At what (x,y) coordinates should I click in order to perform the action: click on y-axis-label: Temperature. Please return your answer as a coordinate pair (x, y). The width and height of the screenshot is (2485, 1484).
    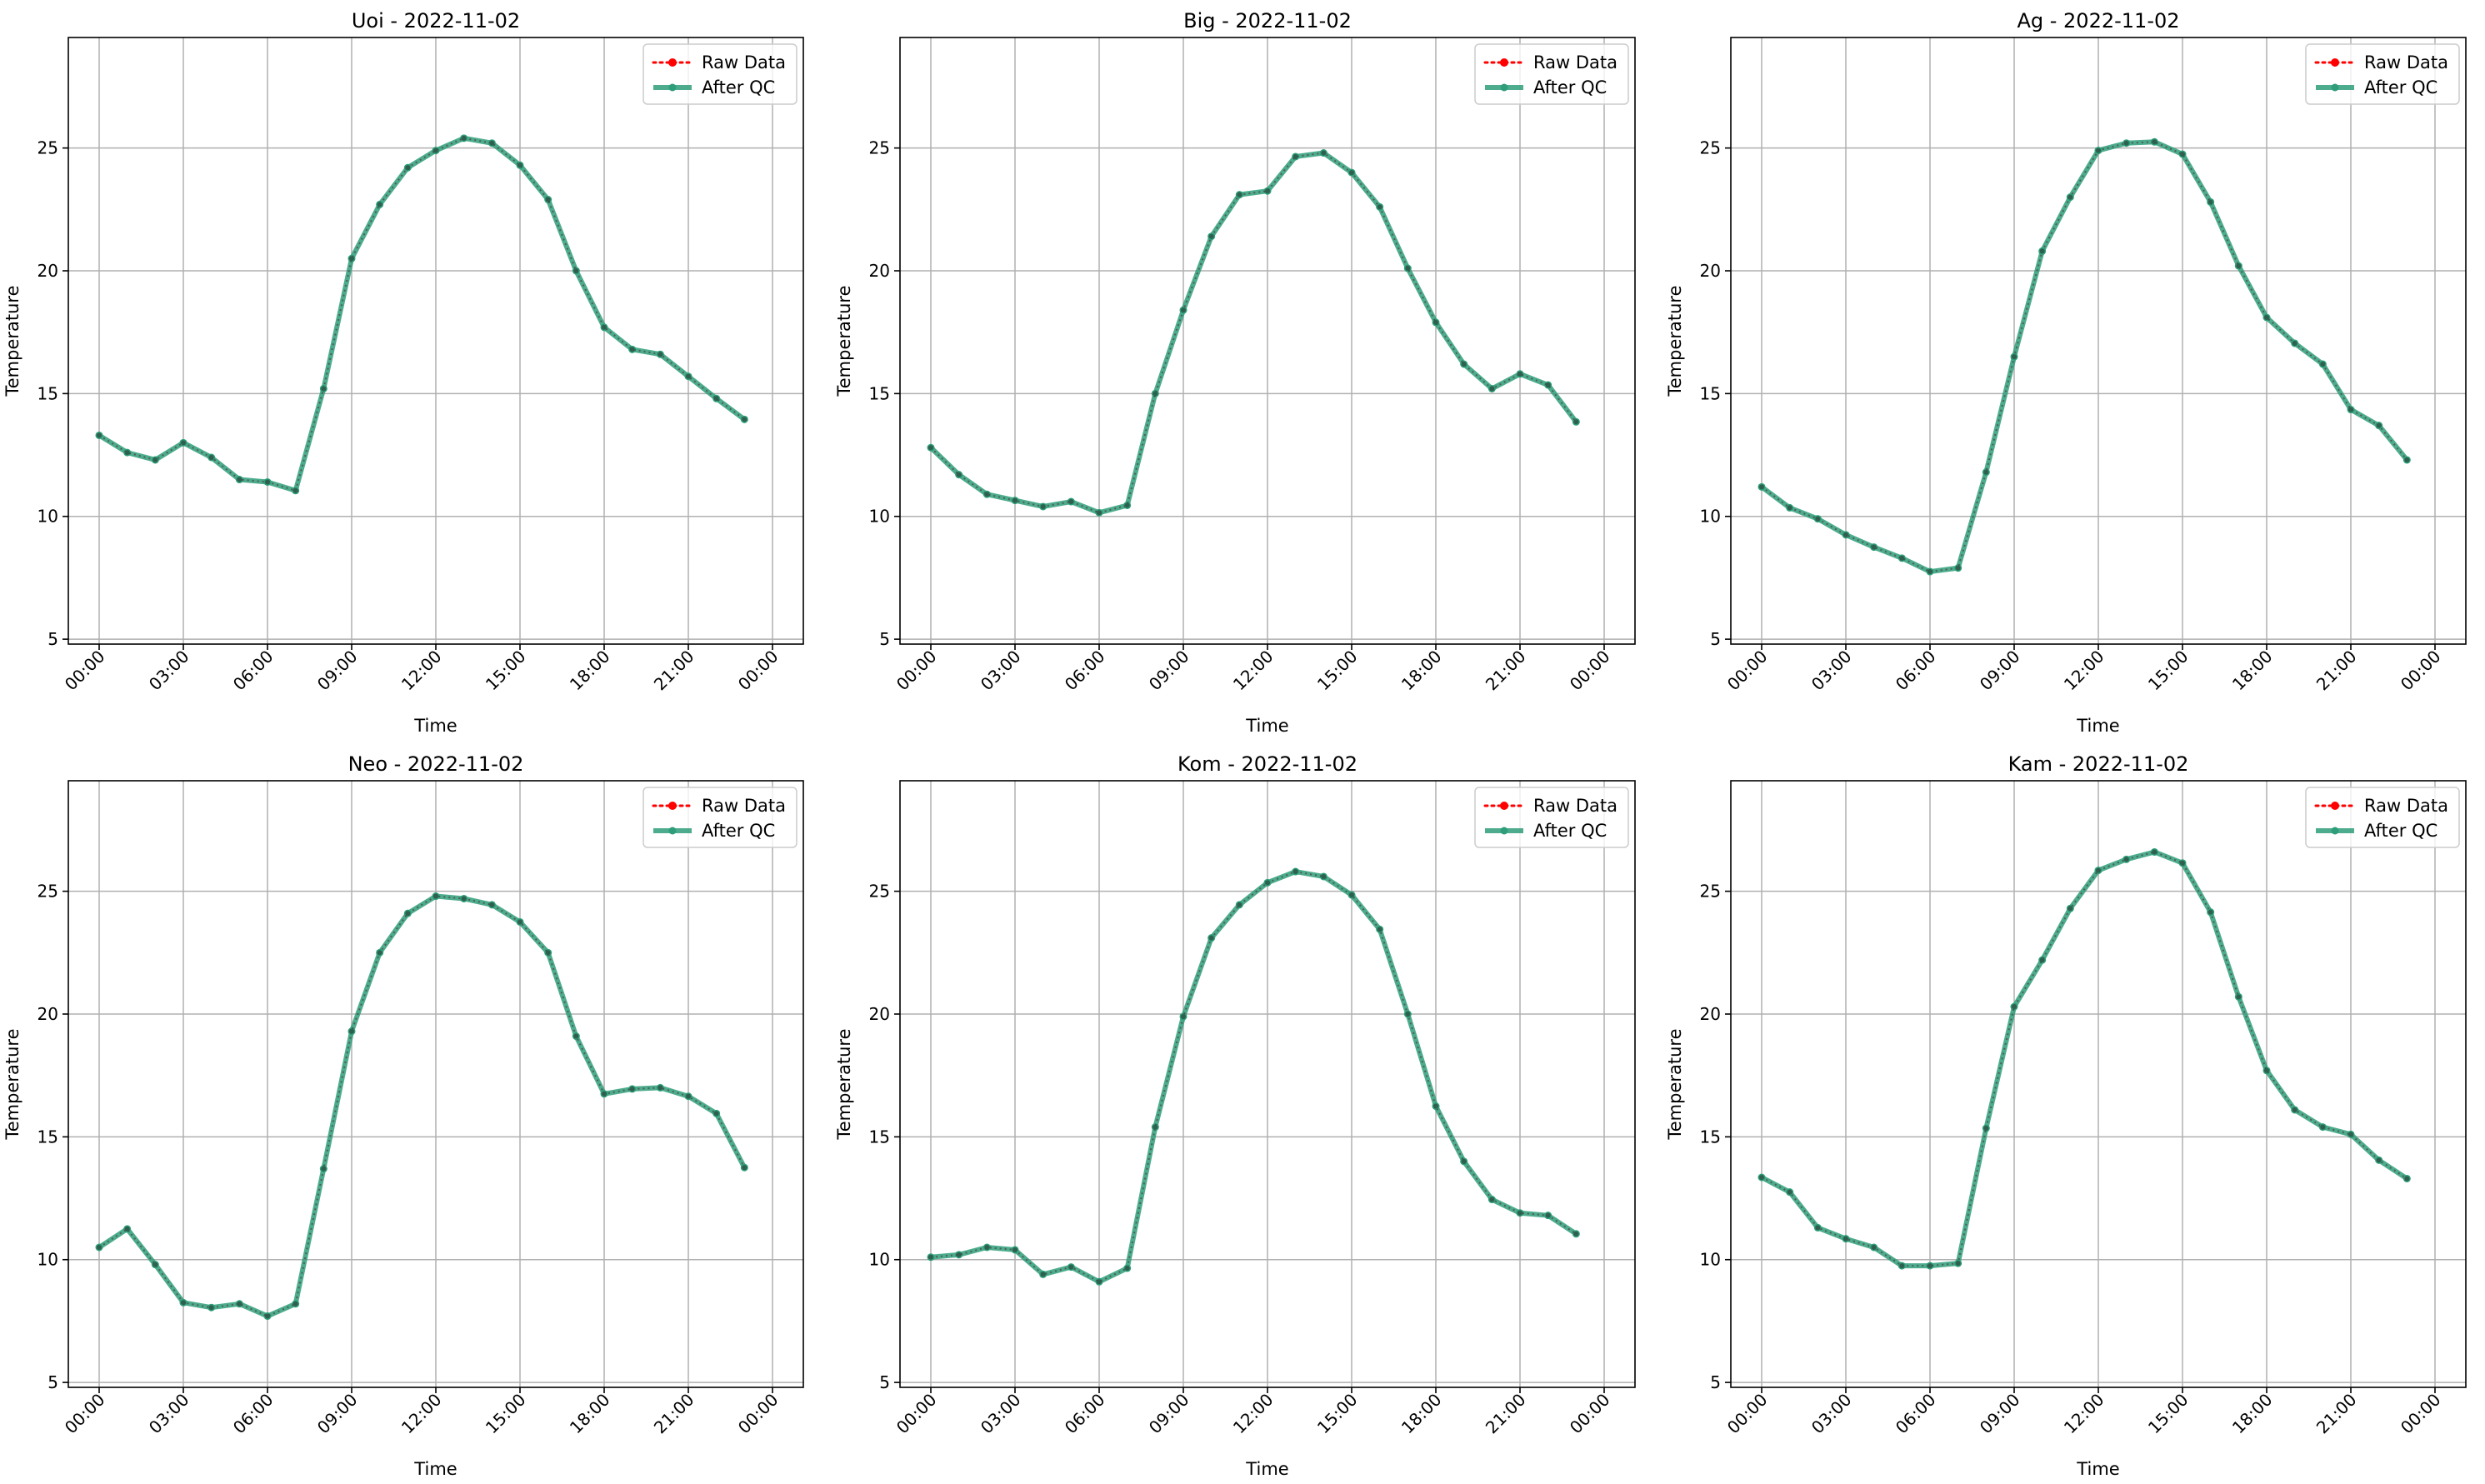
    Looking at the image, I should click on (12, 1084).